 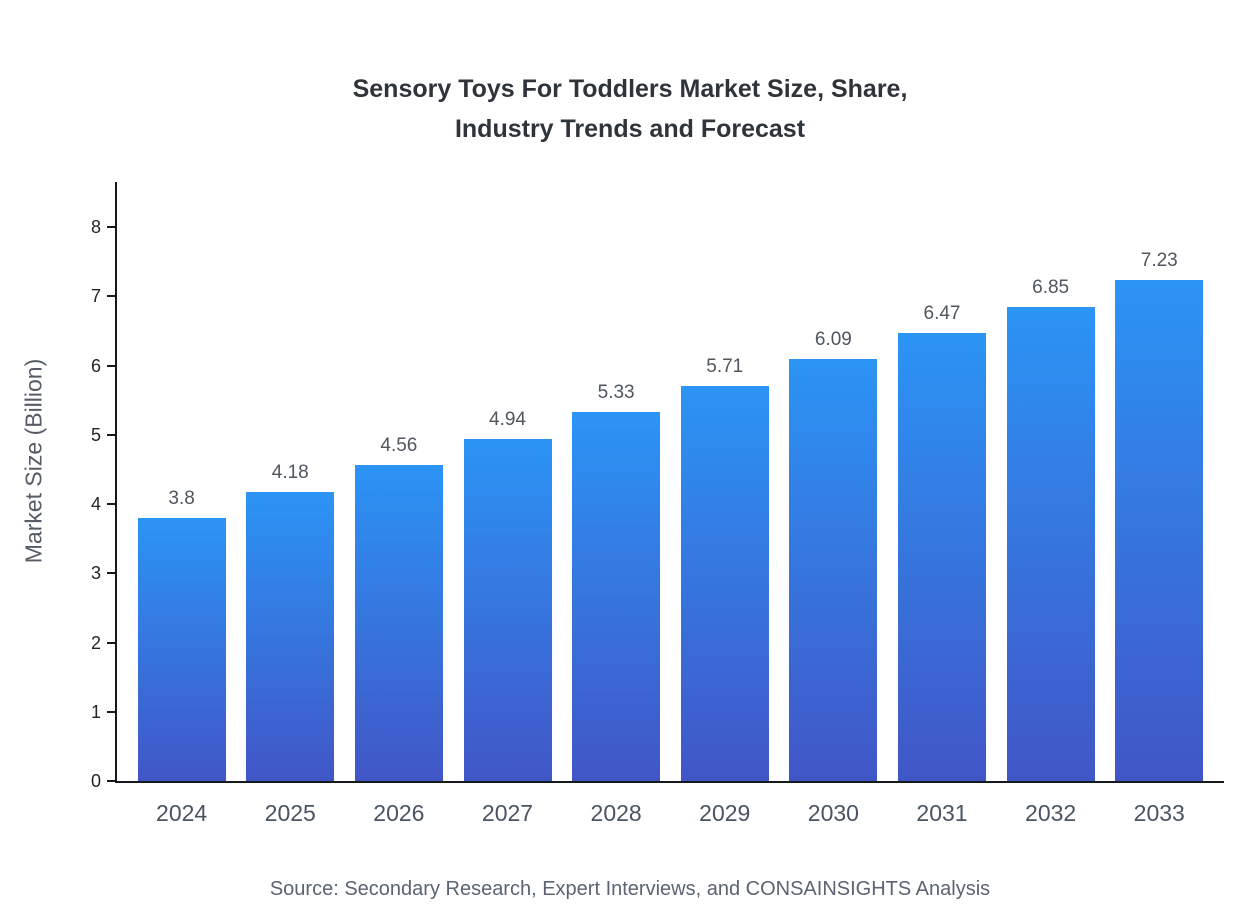 I want to click on bar-value-label: 4.56, so click(x=399, y=446).